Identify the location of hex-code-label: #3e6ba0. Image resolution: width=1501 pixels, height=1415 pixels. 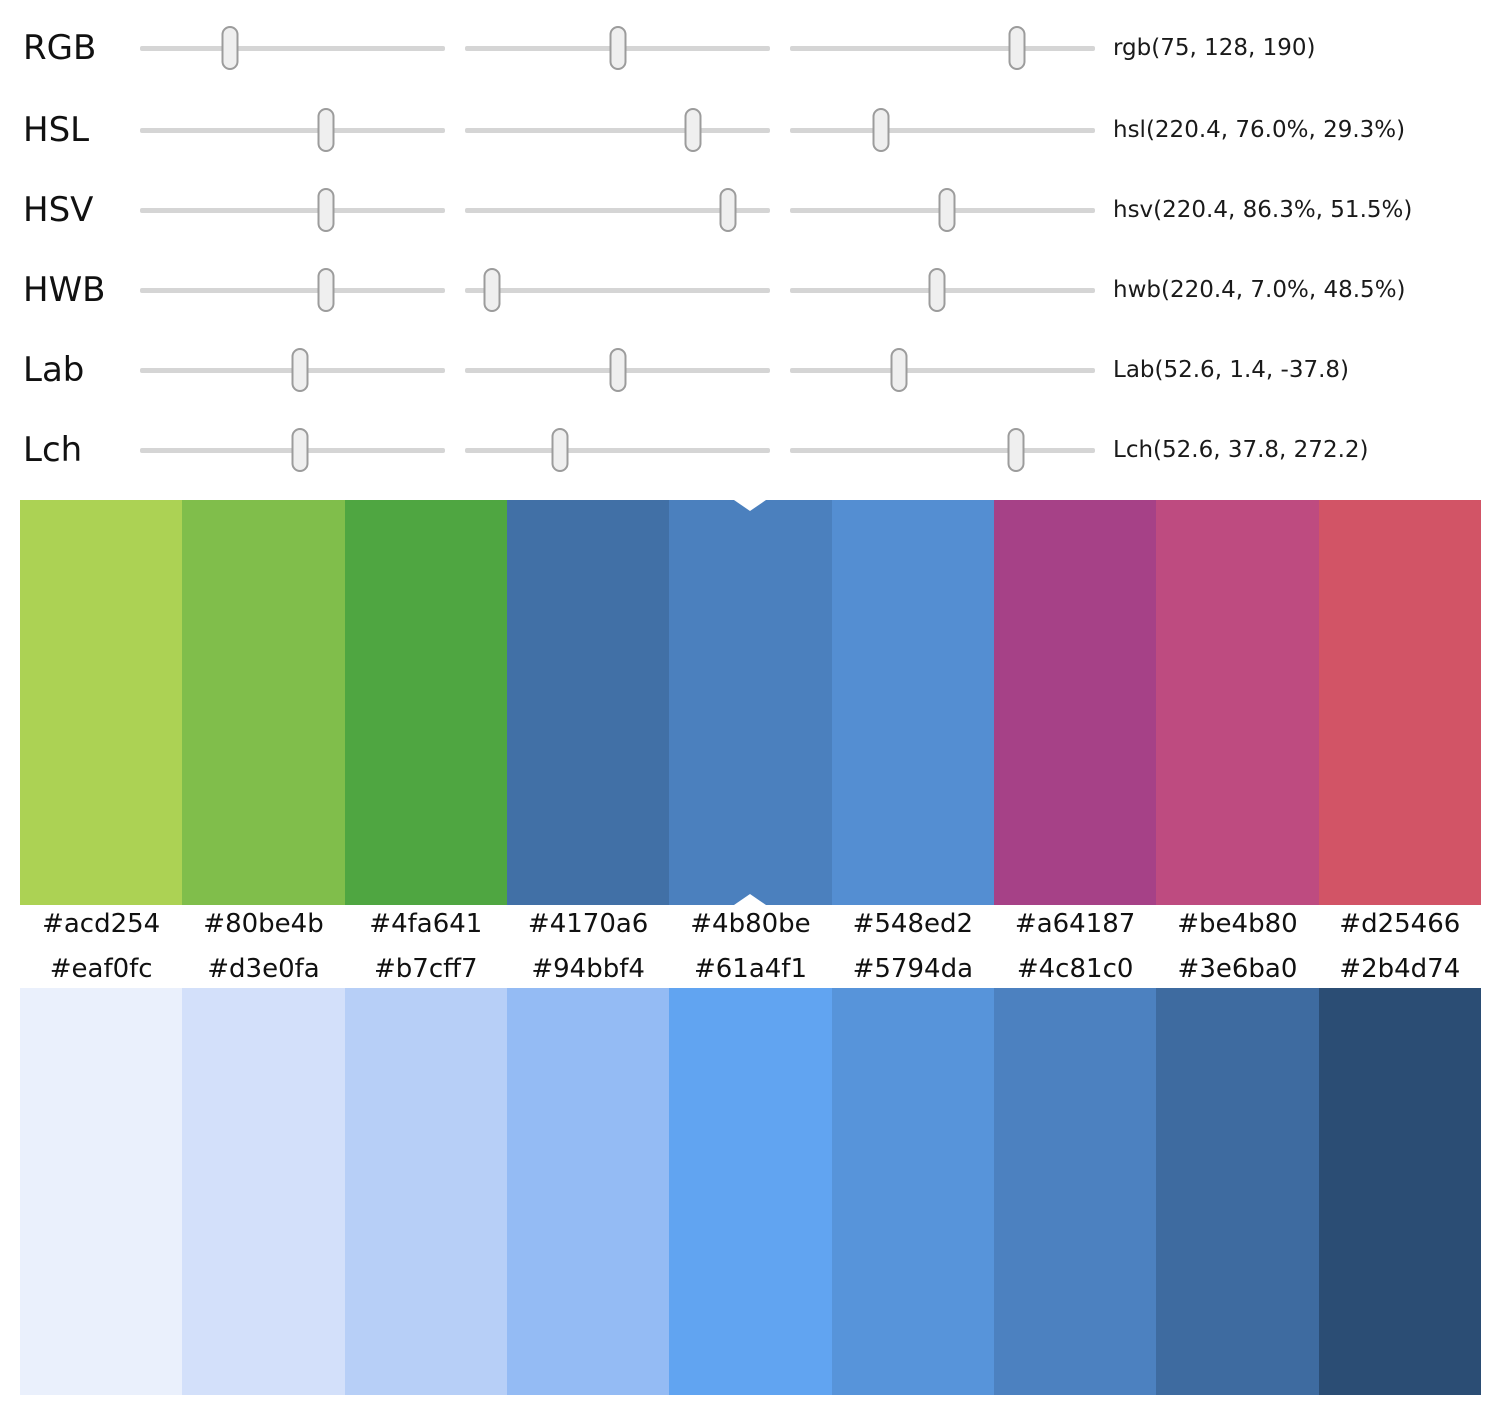
(1237, 969).